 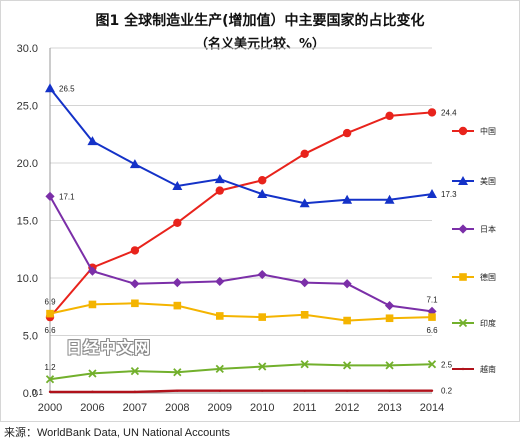 I want to click on data-label: 17.1, so click(x=67, y=196).